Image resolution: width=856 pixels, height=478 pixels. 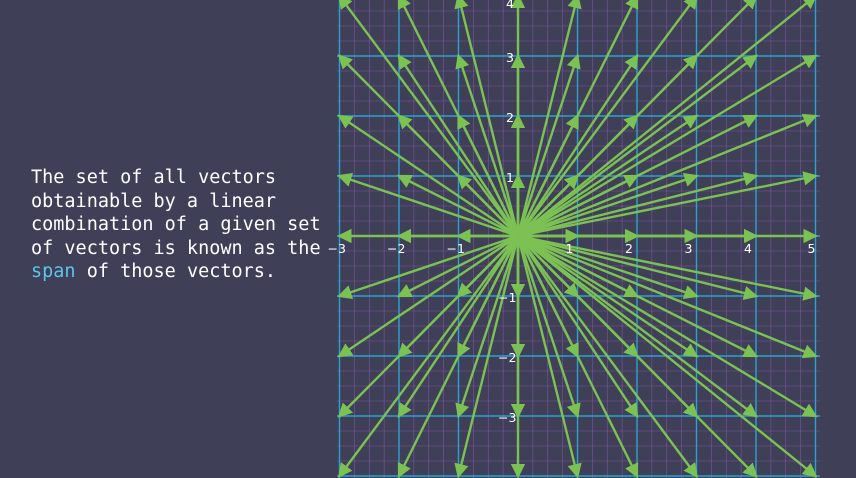 What do you see at coordinates (812, 248) in the screenshot?
I see `x-tick-label: 5` at bounding box center [812, 248].